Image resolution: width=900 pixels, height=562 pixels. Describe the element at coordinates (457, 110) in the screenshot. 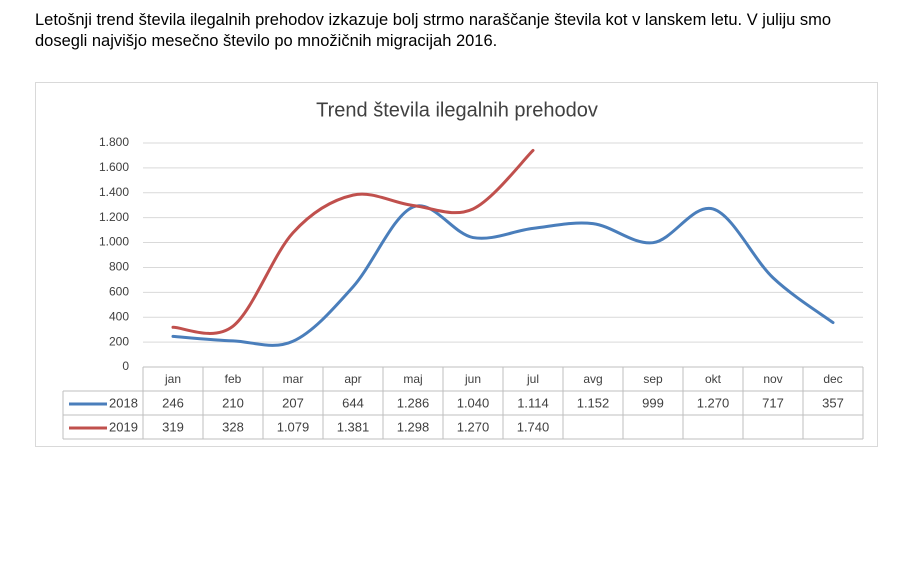

I see `chart-title: Trend števila ilegalnih prehodov` at that location.